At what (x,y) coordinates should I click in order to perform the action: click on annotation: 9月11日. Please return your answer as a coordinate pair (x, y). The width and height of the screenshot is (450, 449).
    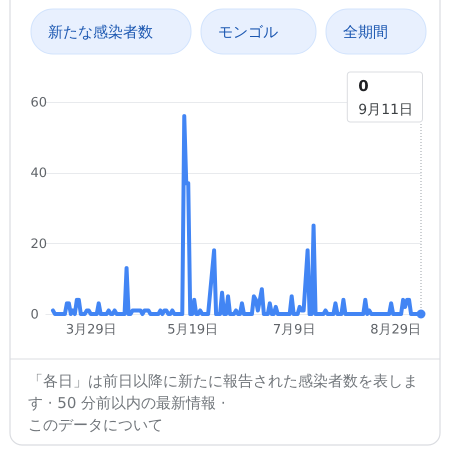
    Looking at the image, I should click on (386, 110).